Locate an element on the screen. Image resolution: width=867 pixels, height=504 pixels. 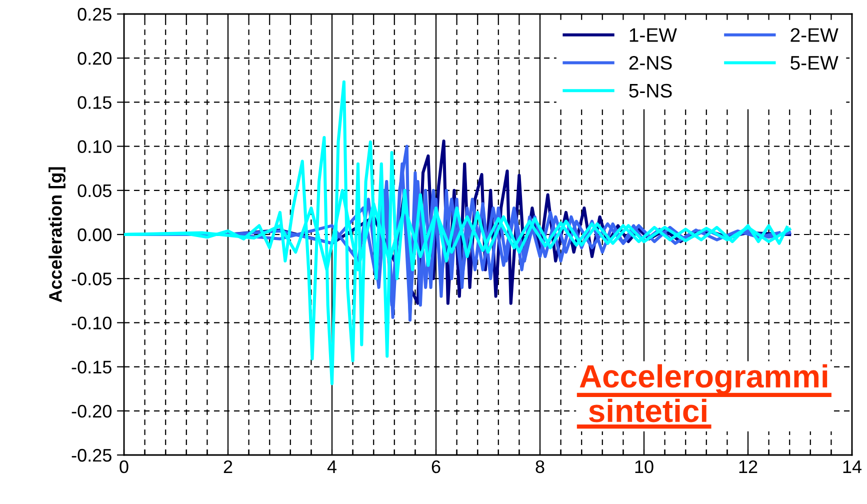
y-tick-label: -0.05 is located at coordinates (92, 279).